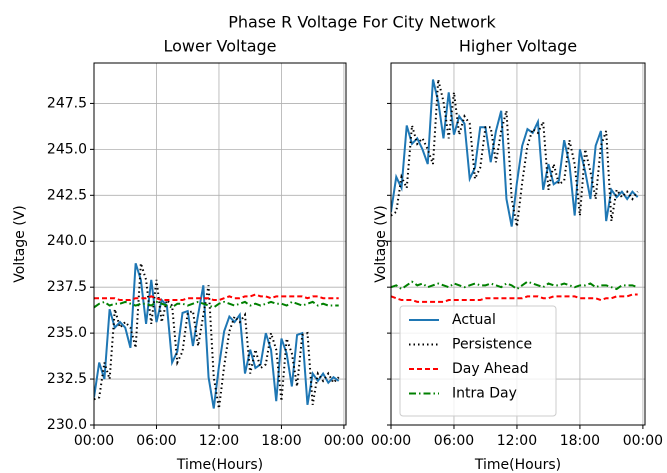 The height and width of the screenshot is (473, 667). Describe the element at coordinates (492, 345) in the screenshot. I see `legend-label: Persistence` at that location.